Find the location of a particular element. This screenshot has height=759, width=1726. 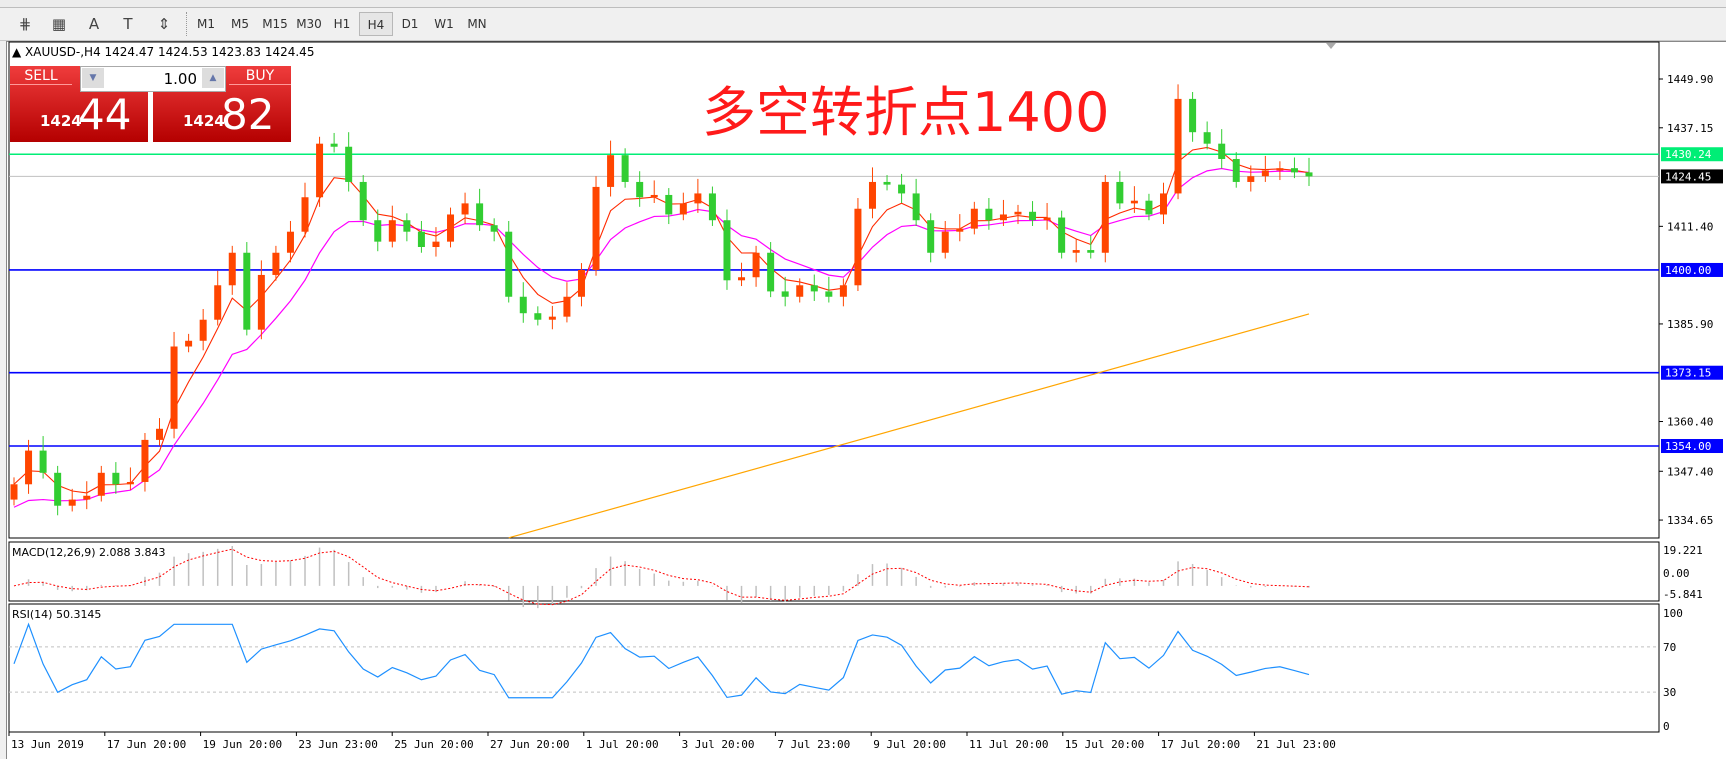

macd-tick-label: 0.00 is located at coordinates (1676, 573).